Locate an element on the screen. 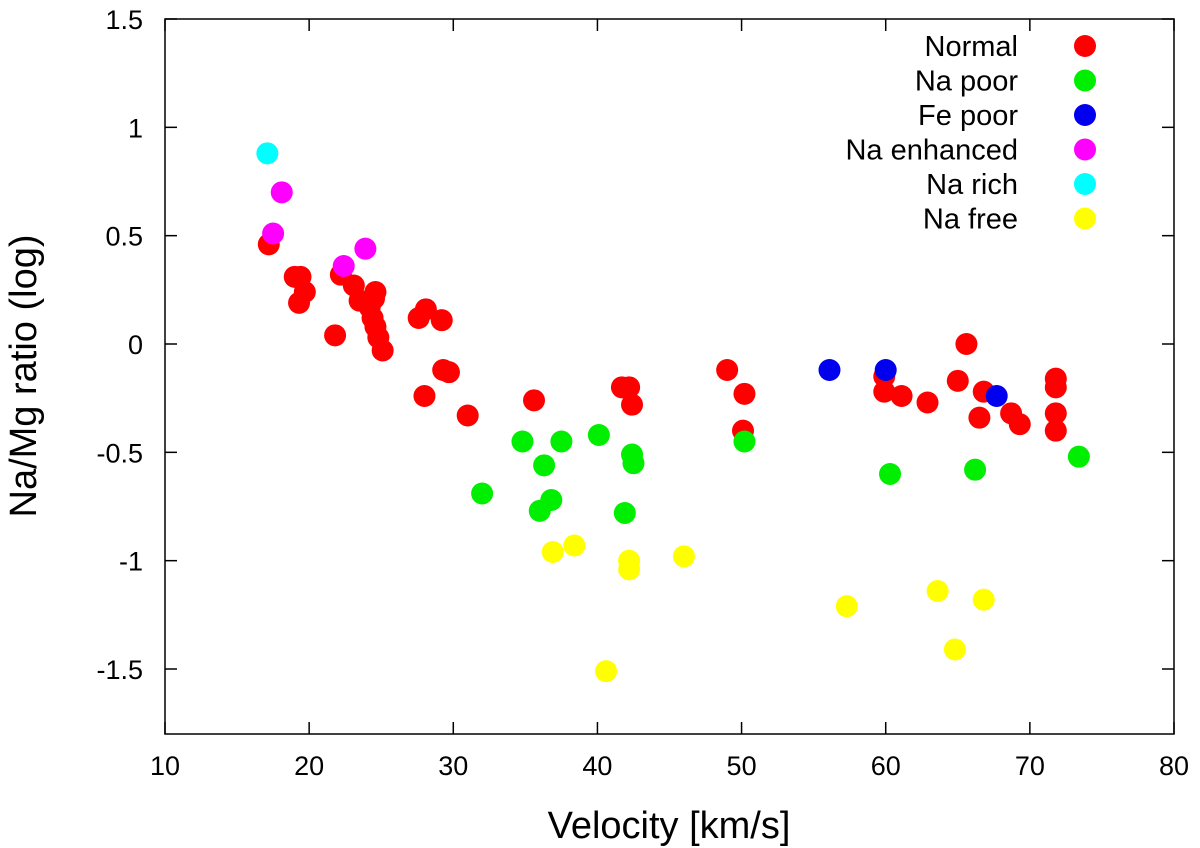  x-tick-label: 10 is located at coordinates (165, 766).